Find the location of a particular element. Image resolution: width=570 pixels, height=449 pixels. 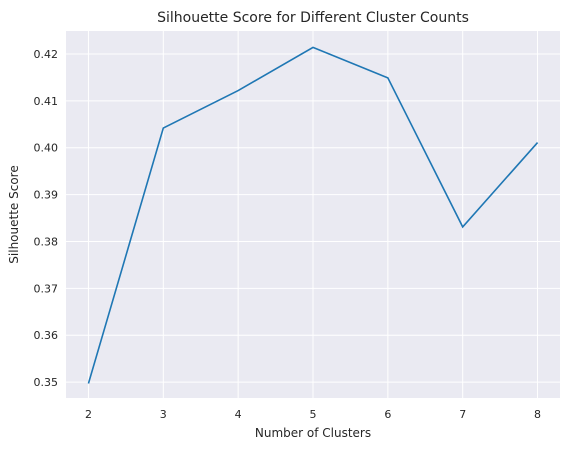

x-axis-label: Number of Clusters is located at coordinates (313, 433).